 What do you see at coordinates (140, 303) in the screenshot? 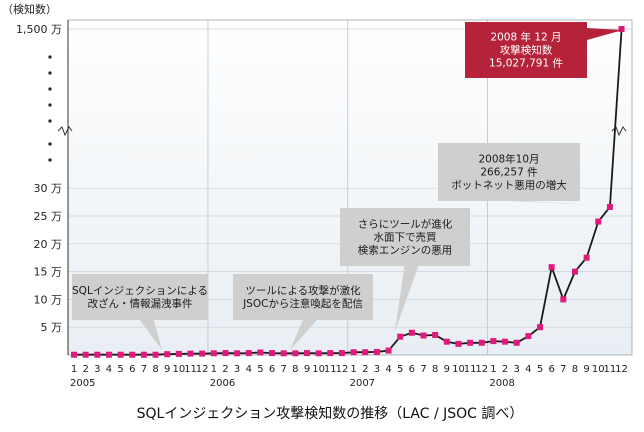
I see `callout-text: 改ざん・情報漏洩事件` at bounding box center [140, 303].